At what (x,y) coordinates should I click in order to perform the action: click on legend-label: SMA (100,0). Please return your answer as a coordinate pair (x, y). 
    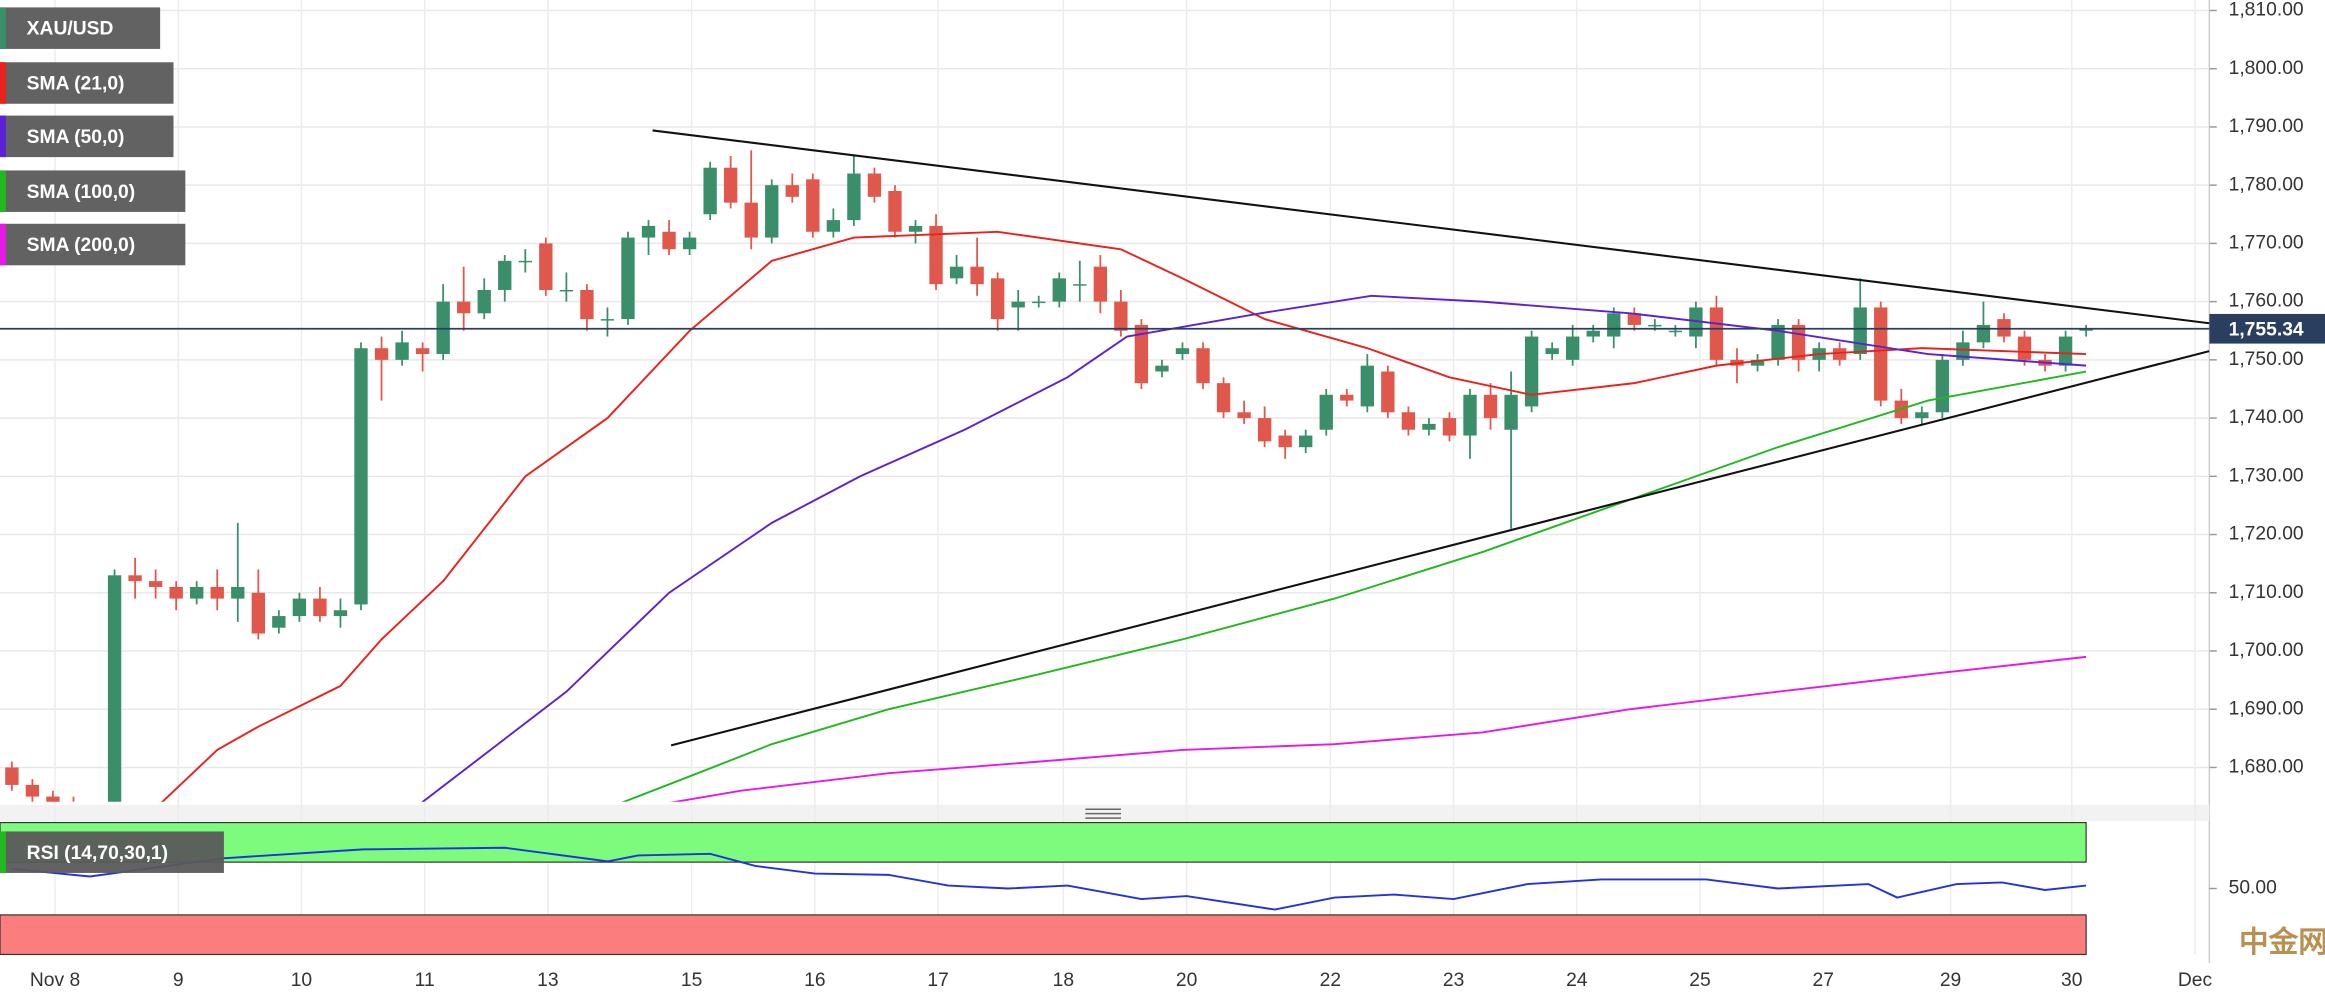
    Looking at the image, I should click on (81, 192).